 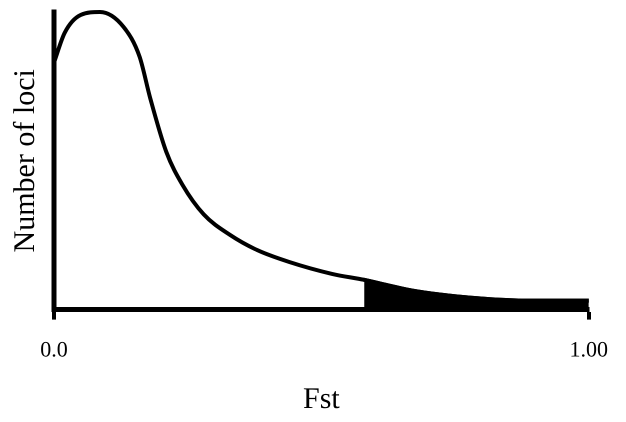 What do you see at coordinates (321, 398) in the screenshot?
I see `x-axis-title: Fst` at bounding box center [321, 398].